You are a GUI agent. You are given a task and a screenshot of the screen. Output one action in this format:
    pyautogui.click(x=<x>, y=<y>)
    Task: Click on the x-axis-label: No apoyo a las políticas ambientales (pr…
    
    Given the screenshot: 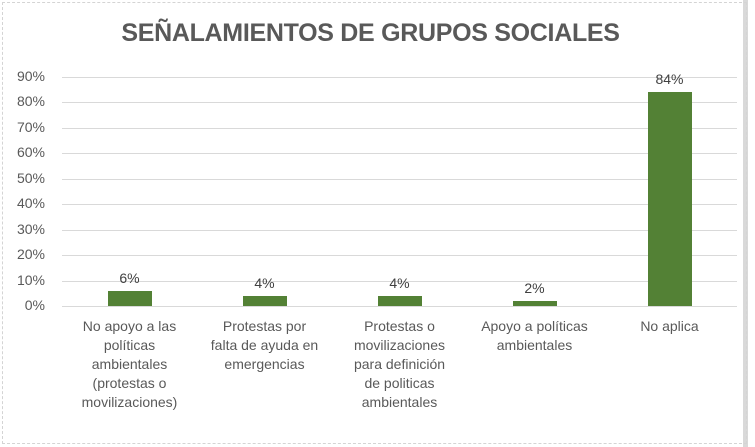 What is the action you would take?
    pyautogui.click(x=129, y=364)
    